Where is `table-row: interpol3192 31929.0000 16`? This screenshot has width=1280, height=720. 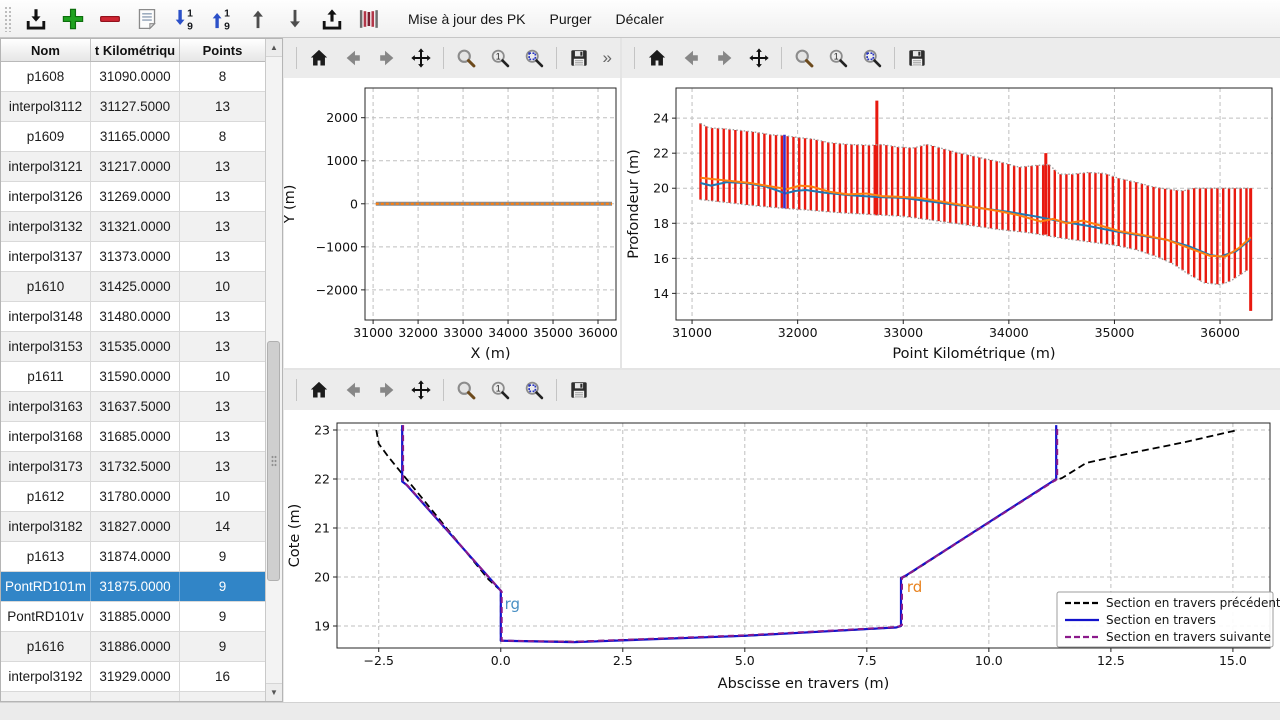 table-row: interpol3192 31929.0000 16 is located at coordinates (141, 677).